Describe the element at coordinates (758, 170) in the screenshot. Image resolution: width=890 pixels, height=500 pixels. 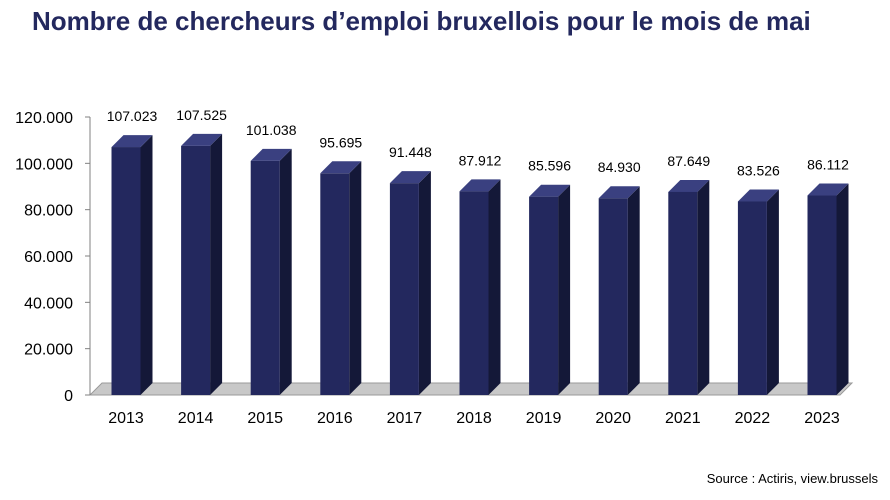
I see `data-label: 83.526` at that location.